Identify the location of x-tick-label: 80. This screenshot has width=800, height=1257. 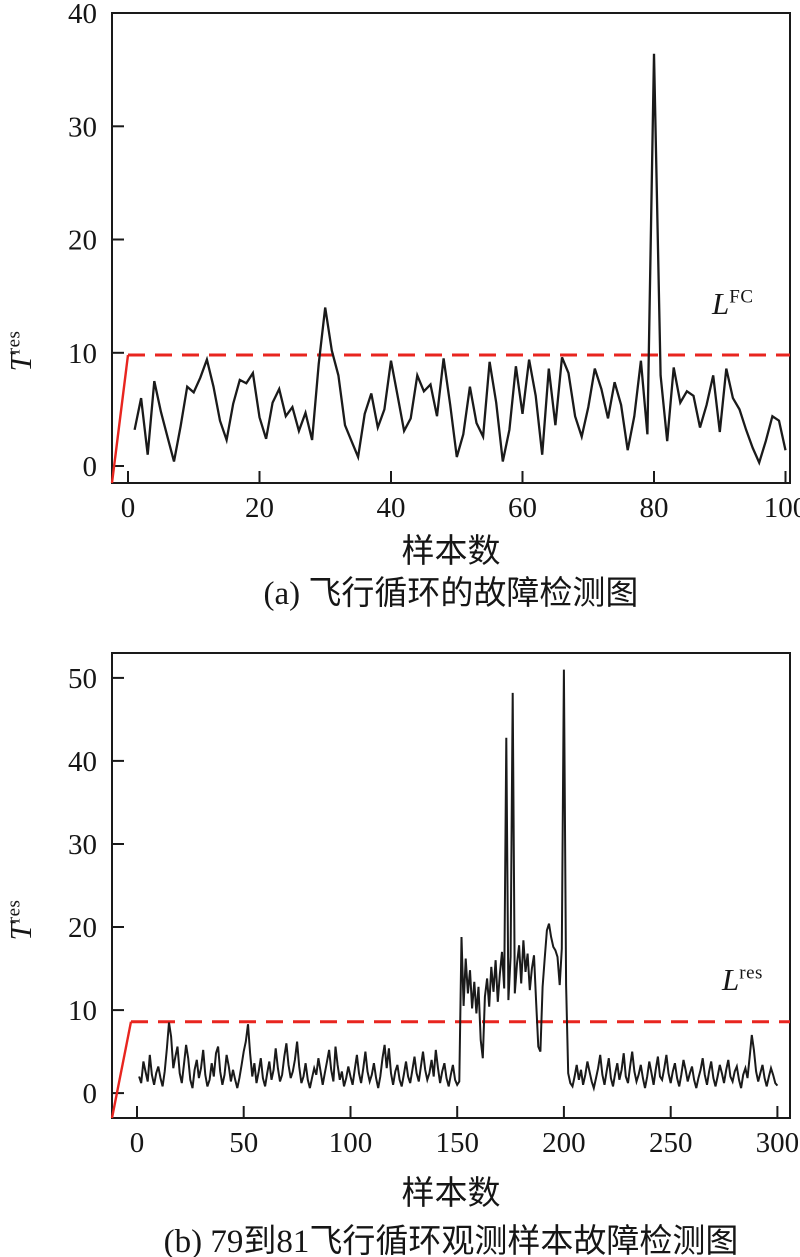
(654, 506).